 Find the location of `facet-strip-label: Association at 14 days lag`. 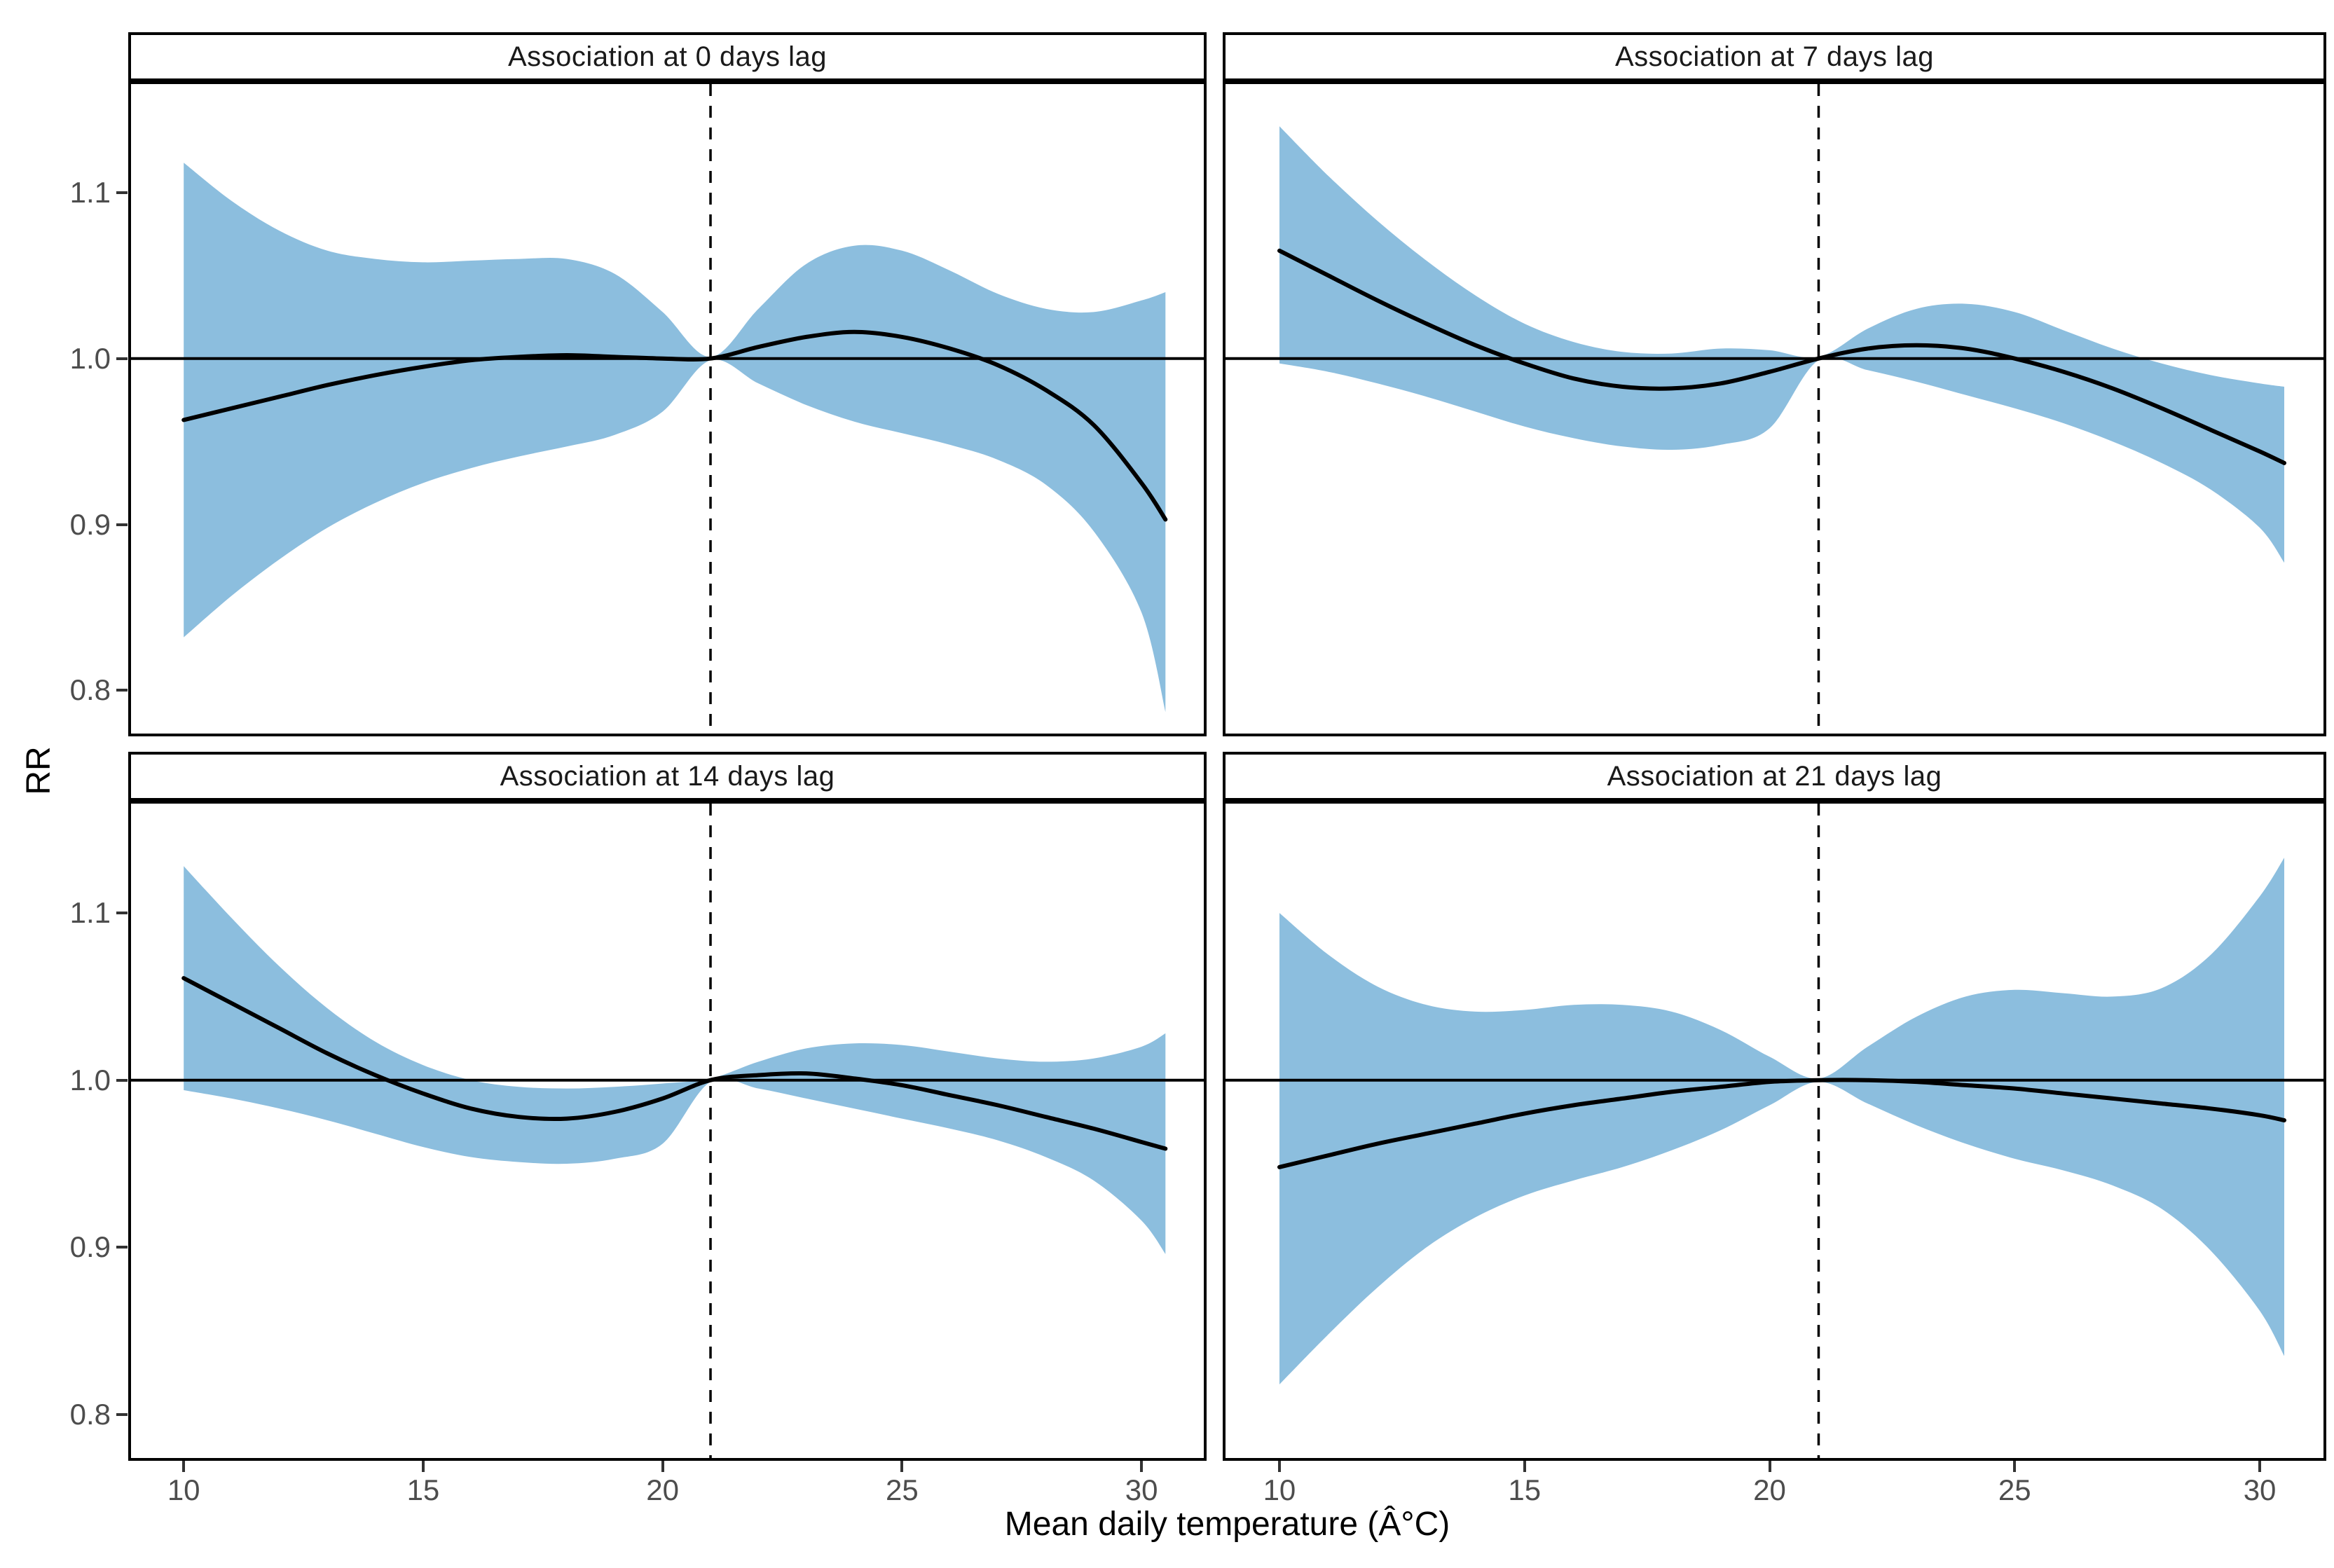

facet-strip-label: Association at 14 days lag is located at coordinates (667, 776).